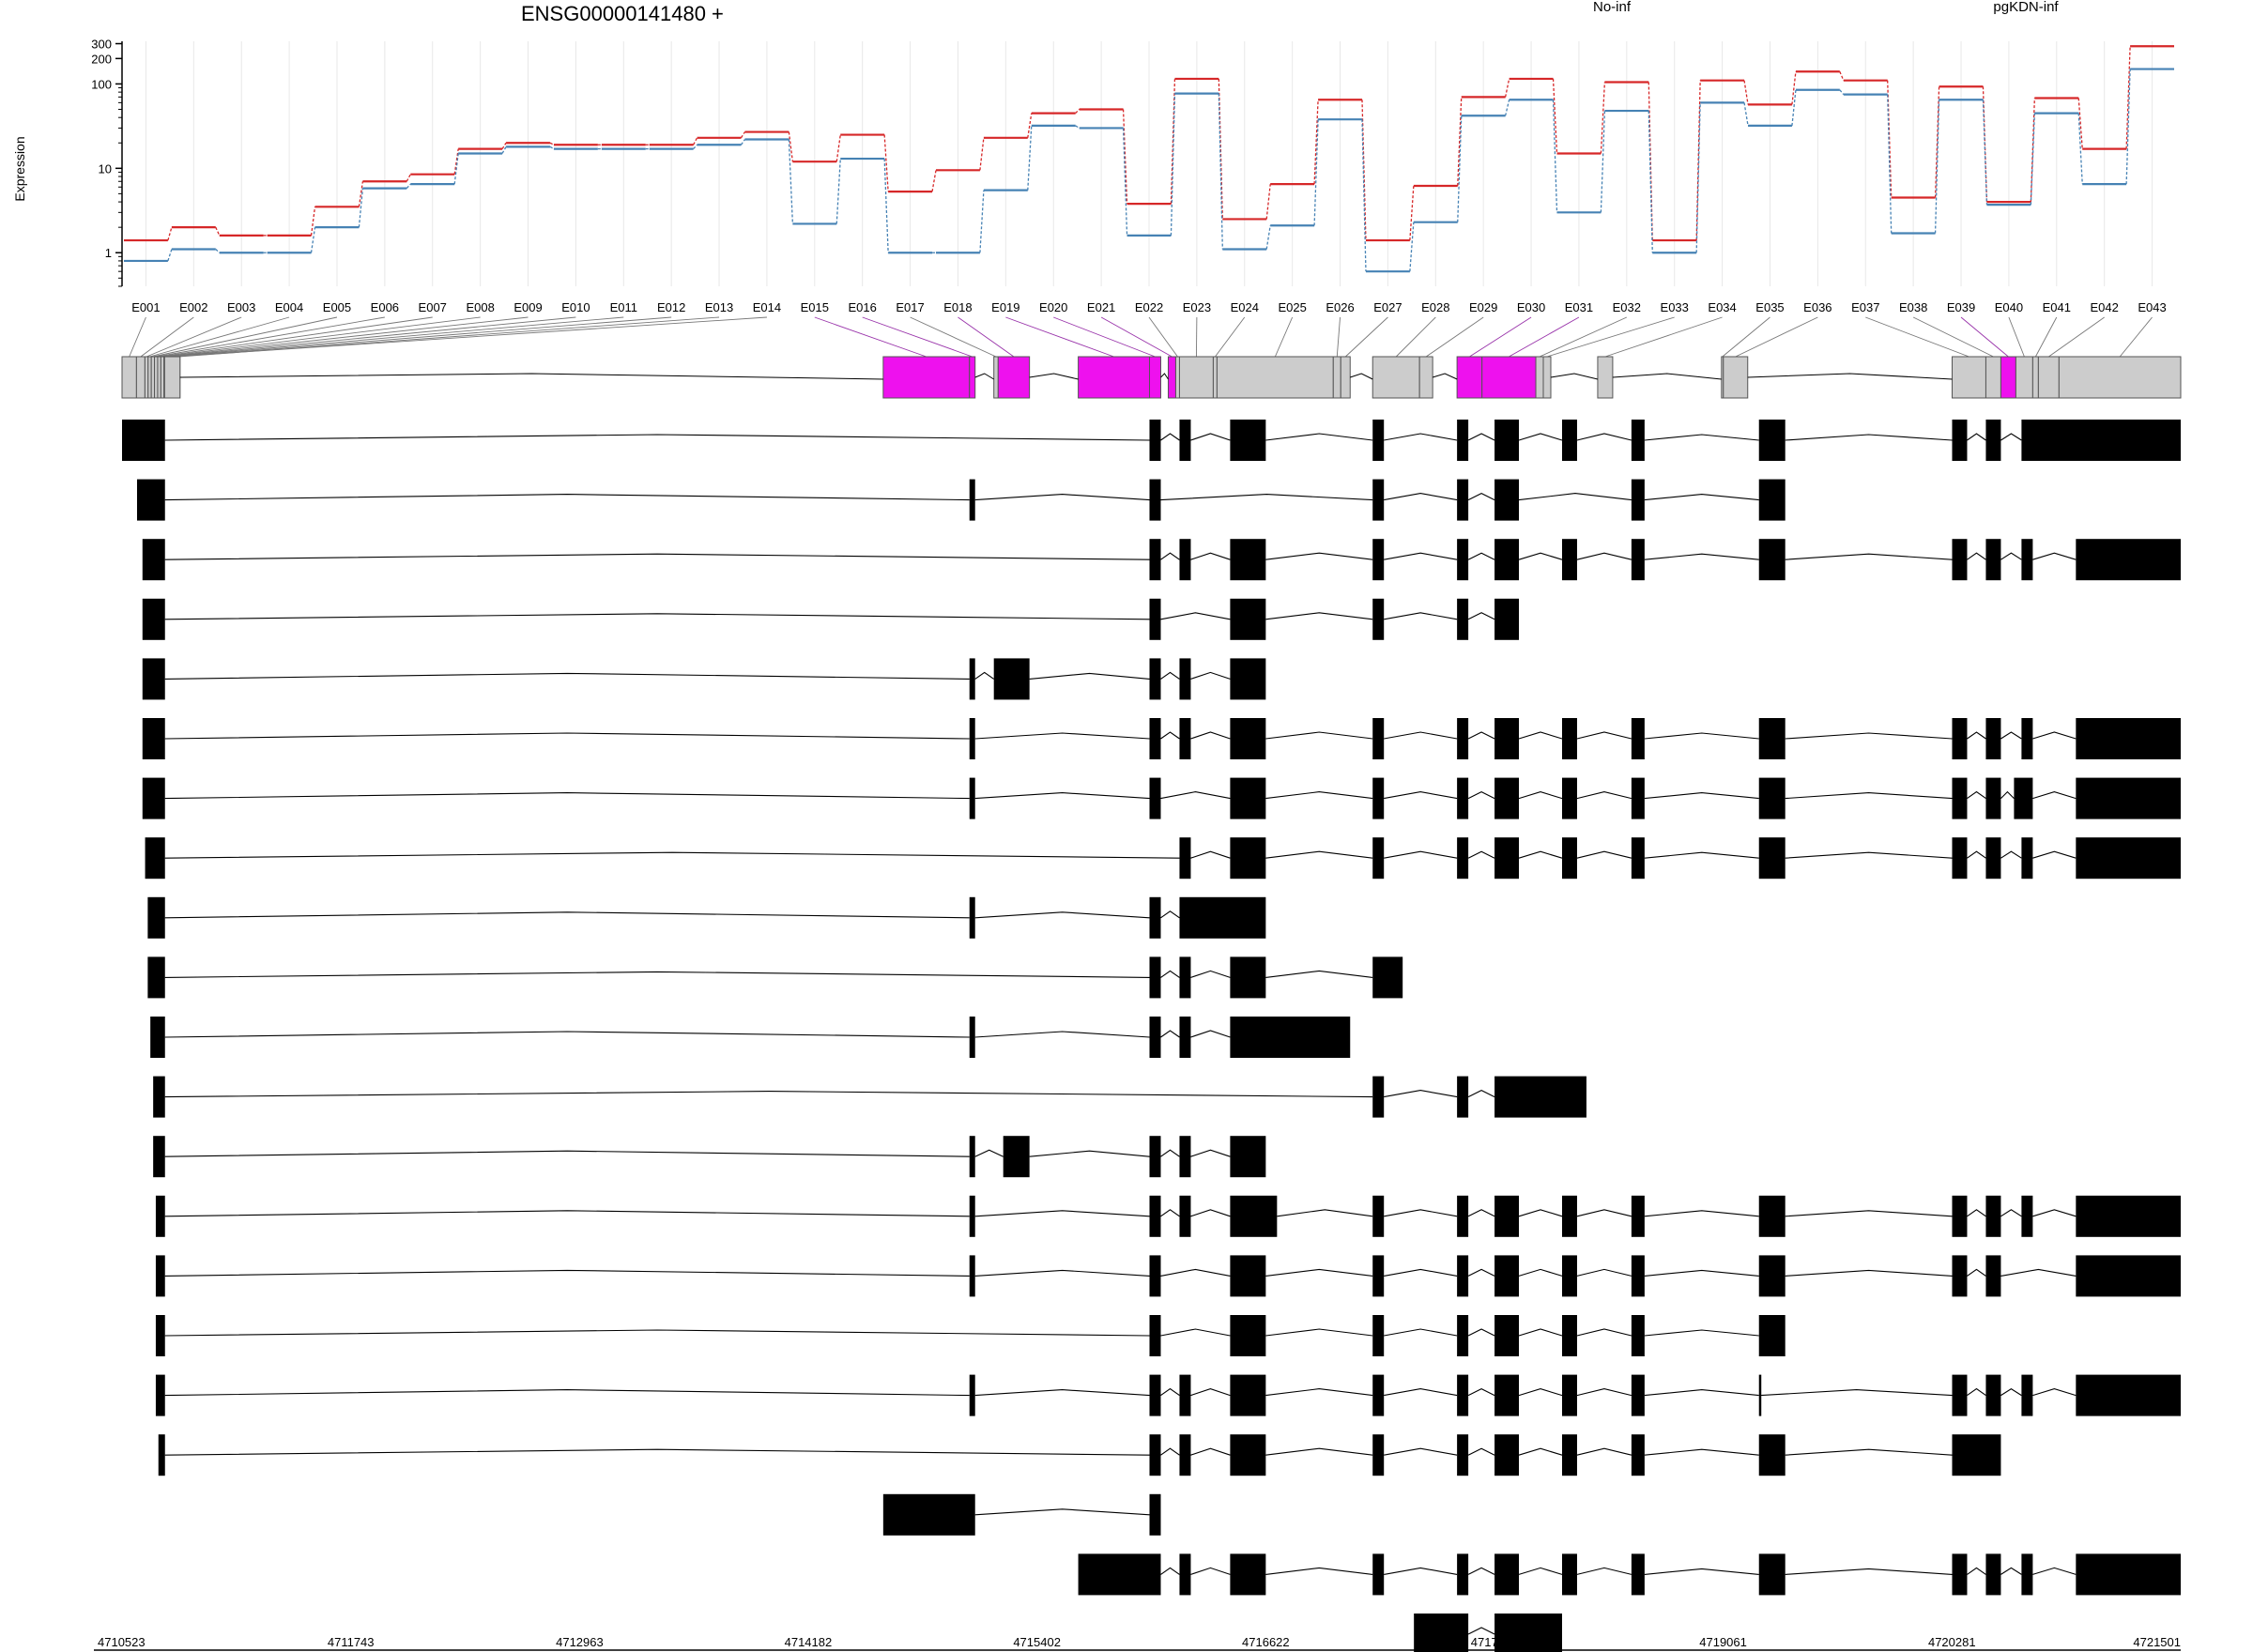 The height and width of the screenshot is (1652, 2253). What do you see at coordinates (1152, 377) in the screenshot?
I see `gene-model` at bounding box center [1152, 377].